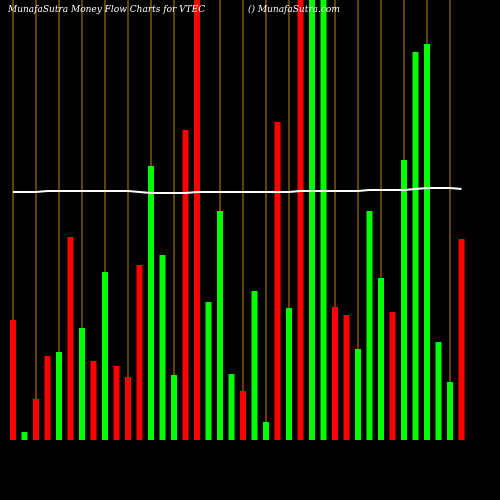  I want to click on money-flow-line, so click(237, 190).